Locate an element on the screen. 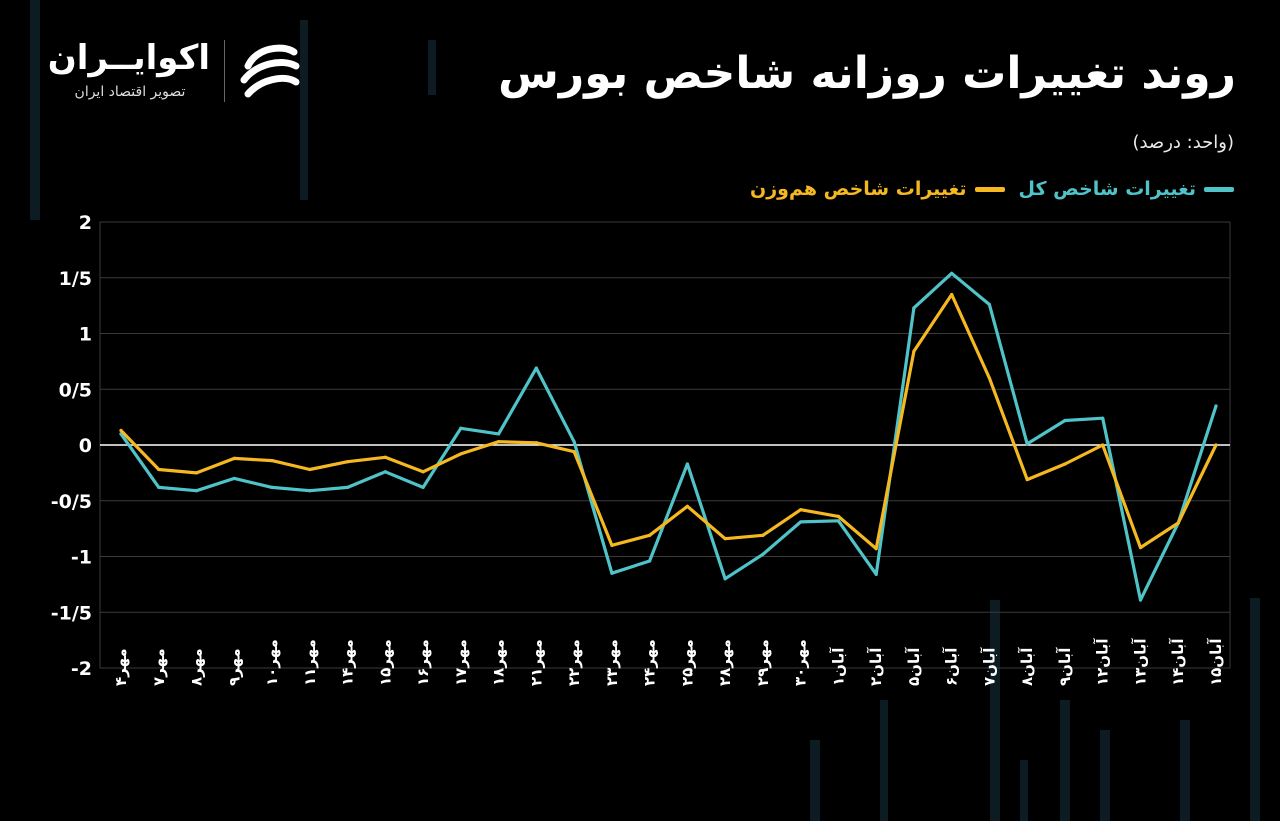  x-tick-label: مهر۲۸ is located at coordinates (725, 662).